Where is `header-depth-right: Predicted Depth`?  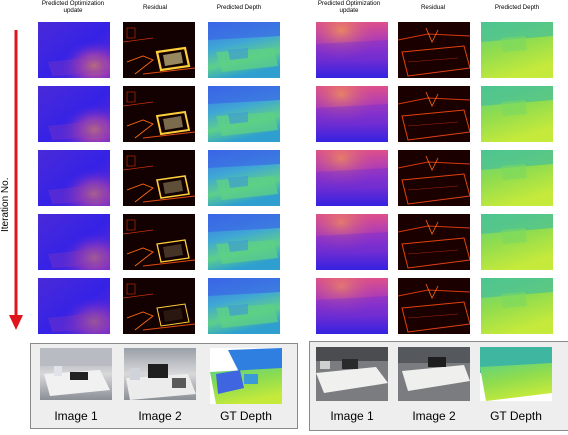 header-depth-right: Predicted Depth is located at coordinates (517, 7).